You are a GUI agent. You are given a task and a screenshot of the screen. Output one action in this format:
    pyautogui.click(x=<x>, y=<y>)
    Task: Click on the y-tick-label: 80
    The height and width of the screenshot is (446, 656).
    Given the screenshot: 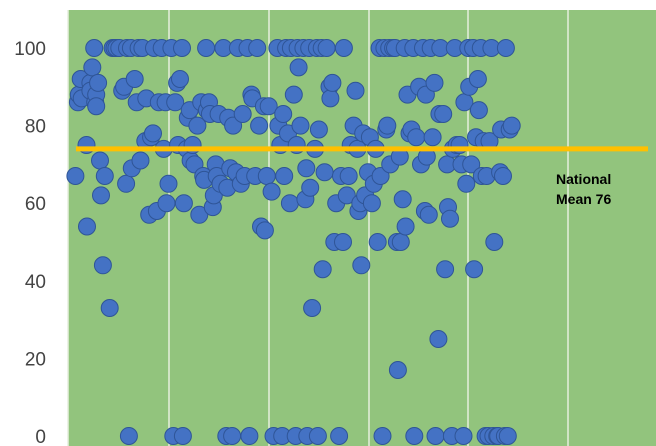 What is the action you would take?
    pyautogui.click(x=35, y=127)
    